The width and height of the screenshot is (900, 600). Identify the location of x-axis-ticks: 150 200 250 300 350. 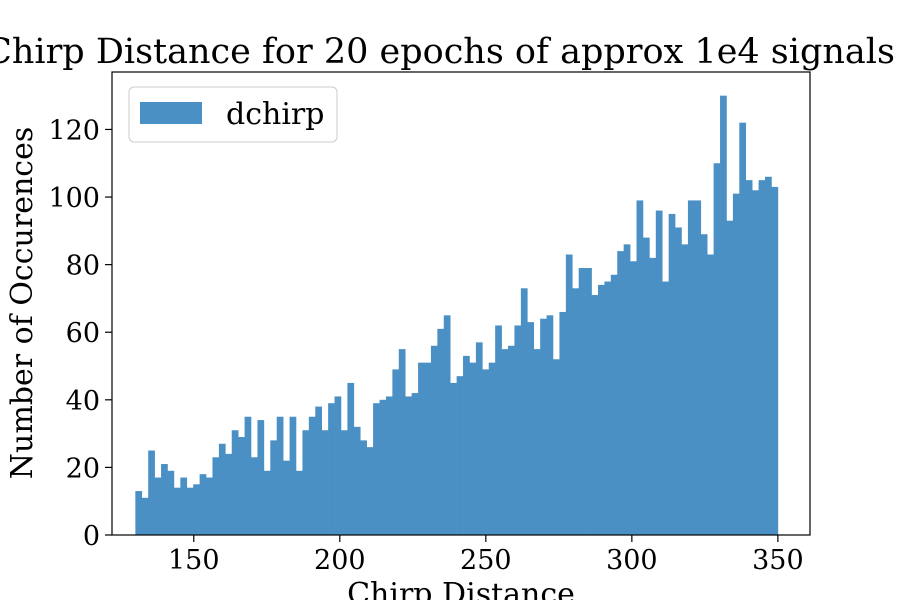
(486, 555).